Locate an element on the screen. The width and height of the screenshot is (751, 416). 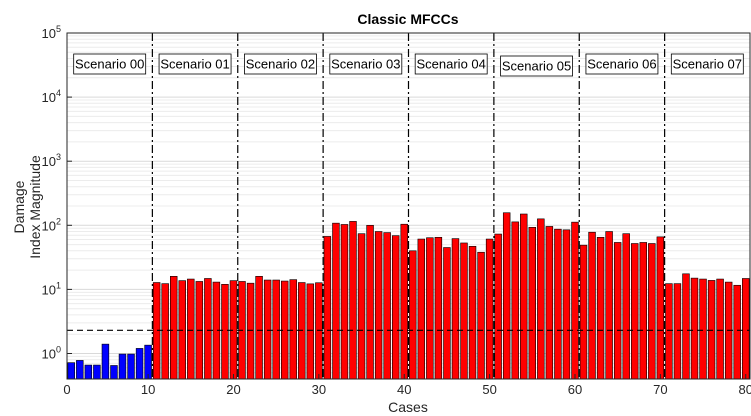
y-tick-label: 10³ is located at coordinates (51, 160).